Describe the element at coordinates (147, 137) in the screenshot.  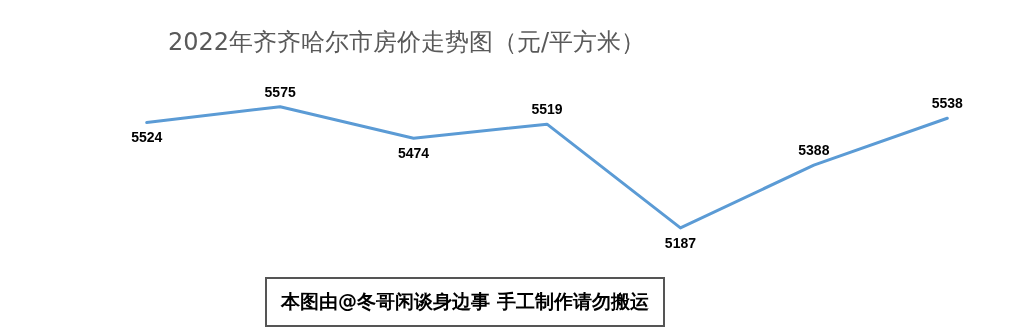
I see `data-label: 5524` at that location.